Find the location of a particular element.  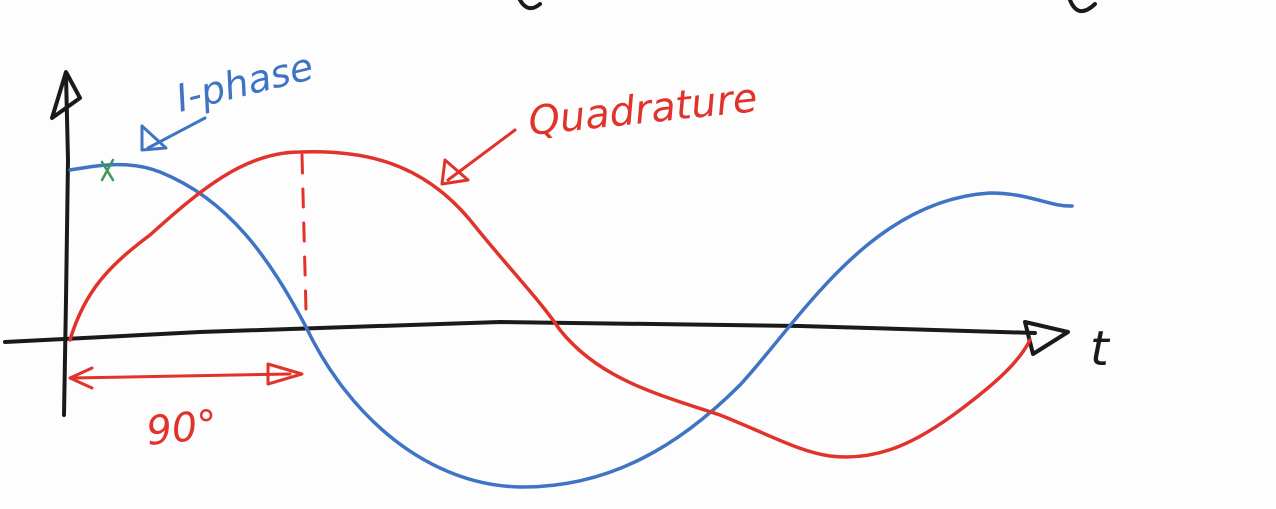

in-phase-pointer-arrowhead is located at coordinates (154, 138).